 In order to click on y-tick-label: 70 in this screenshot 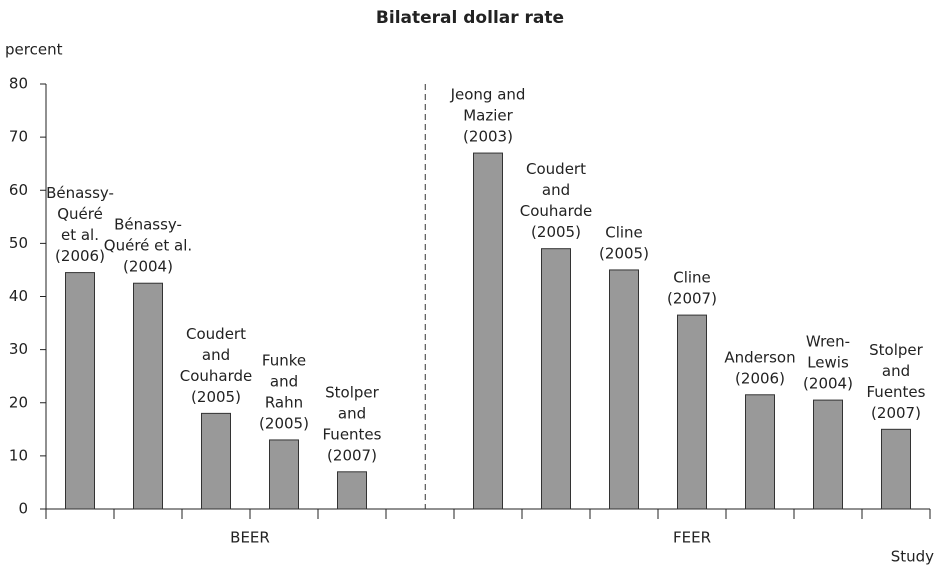, I will do `click(18, 137)`.